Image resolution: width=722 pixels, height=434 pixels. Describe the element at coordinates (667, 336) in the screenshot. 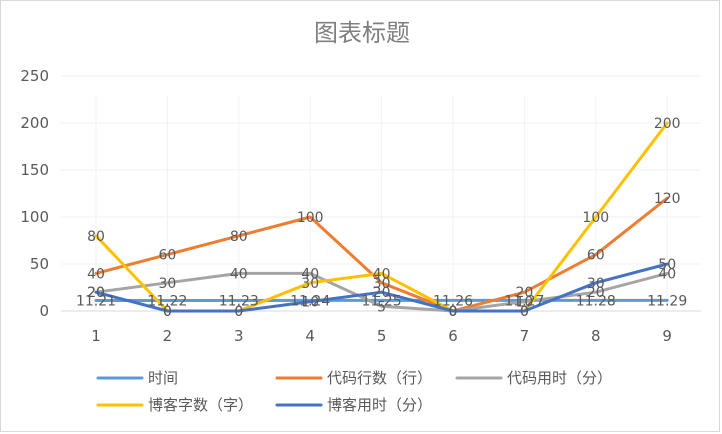

I see `x-tick-label: 9` at that location.